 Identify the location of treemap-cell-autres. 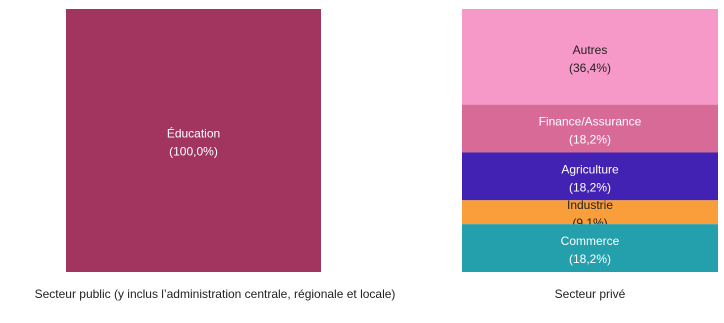
(590, 57).